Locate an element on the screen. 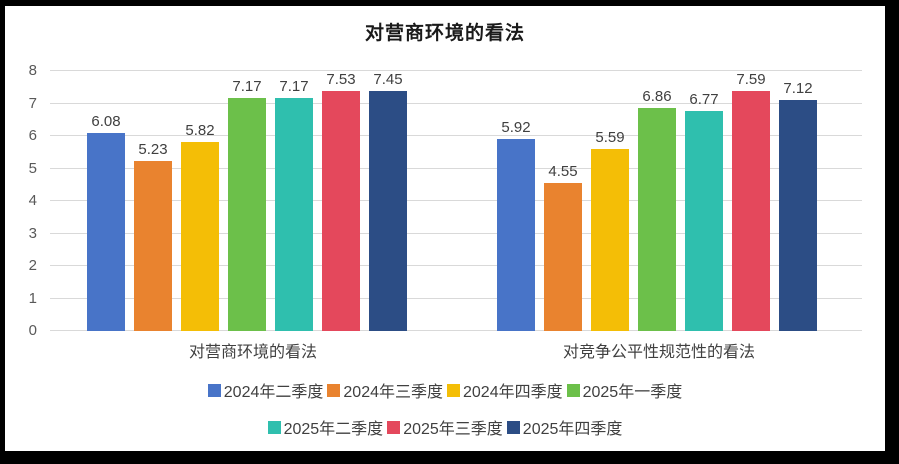 This screenshot has width=899, height=464. bar-value-label: 6.86 is located at coordinates (657, 97).